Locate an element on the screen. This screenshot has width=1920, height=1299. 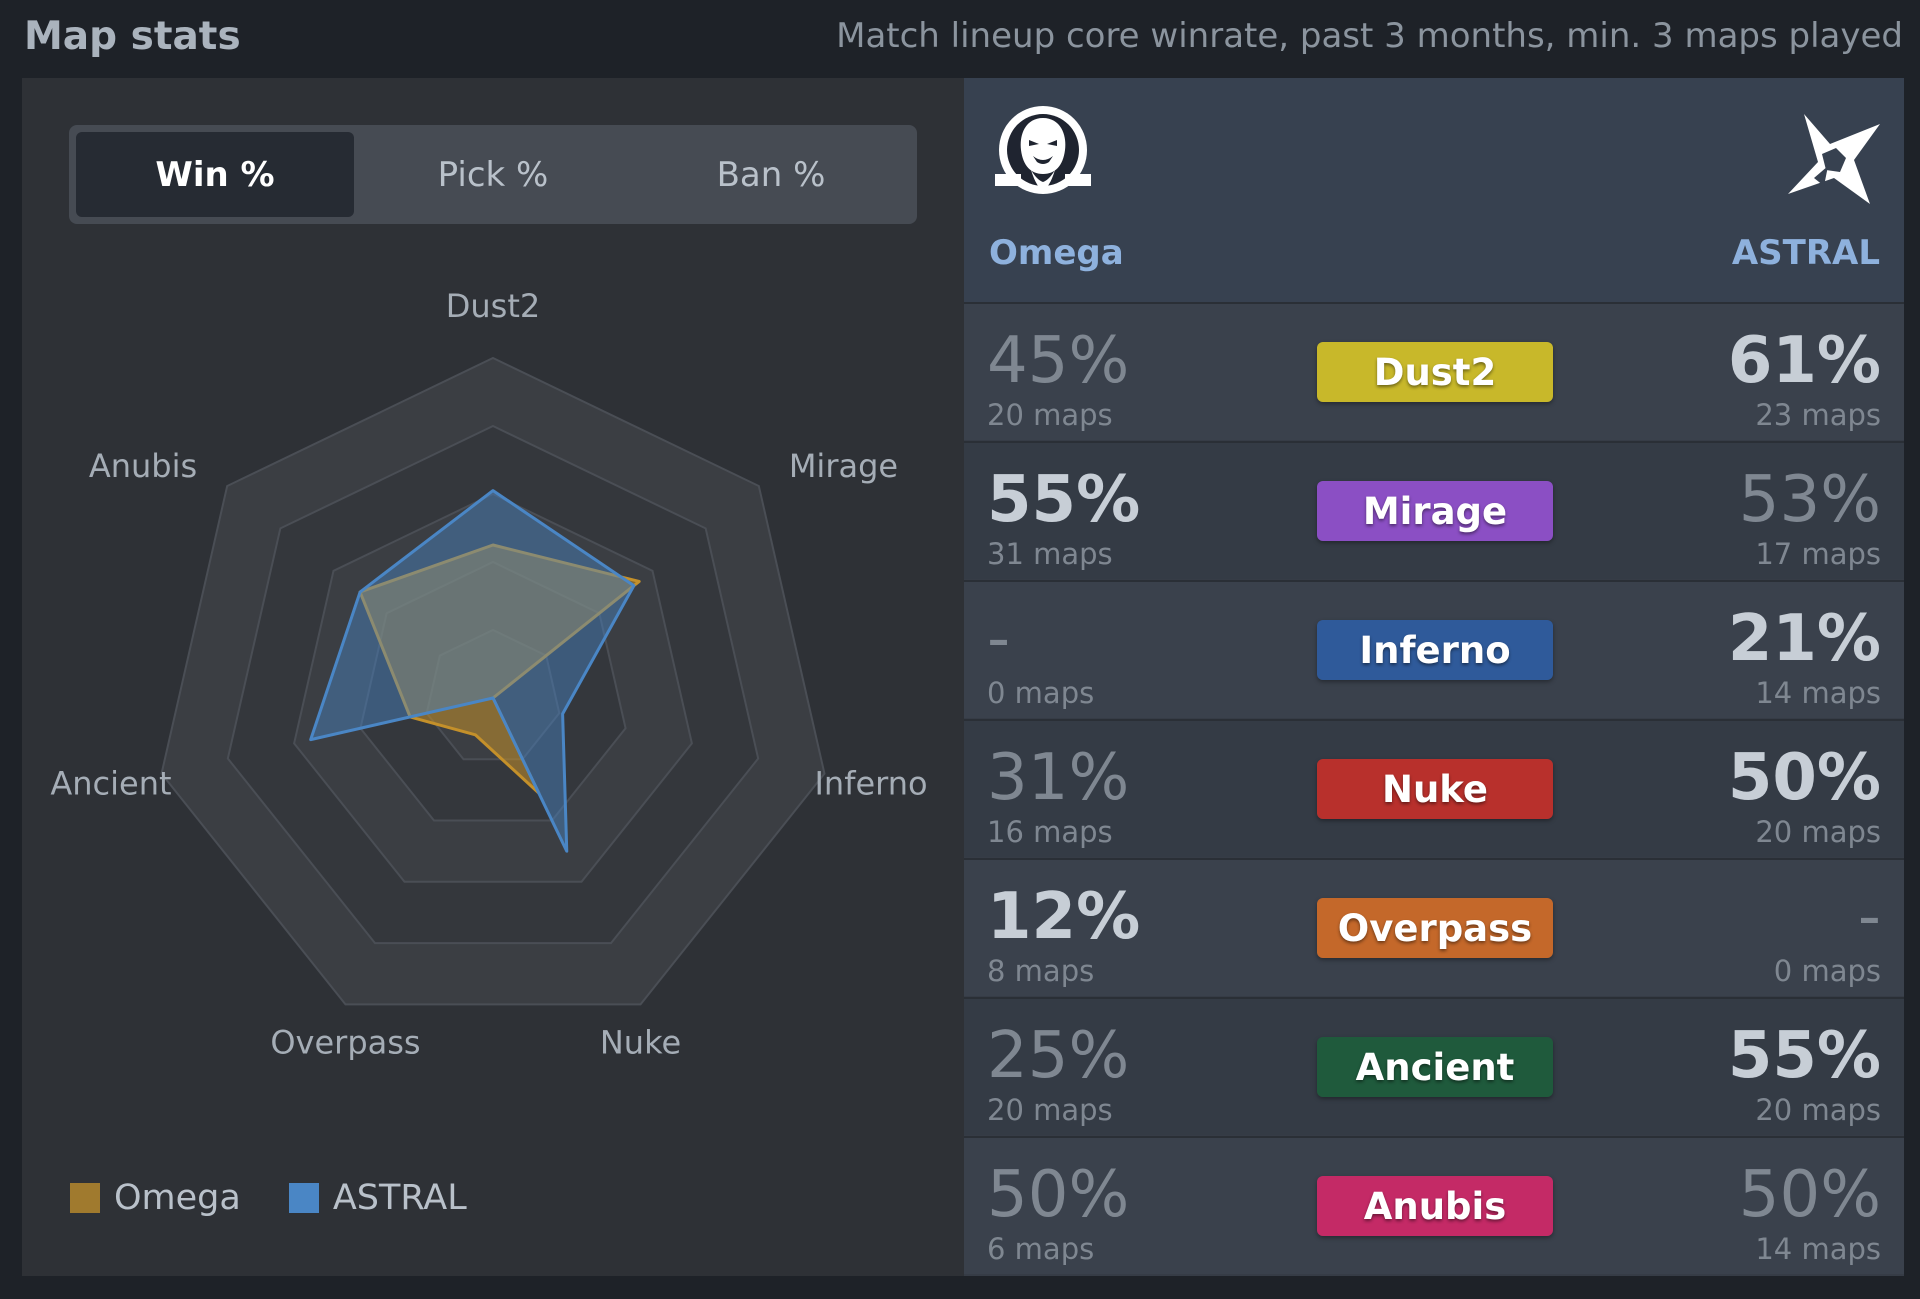
radar-axis-label: Ancient is located at coordinates (110, 784).